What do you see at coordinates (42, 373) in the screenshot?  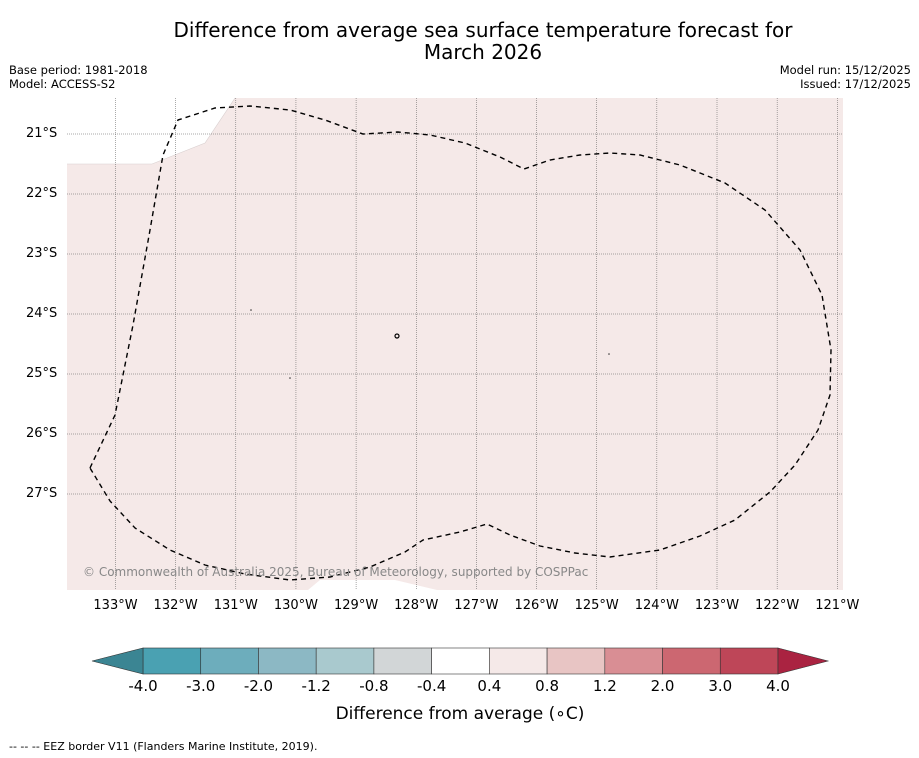 I see `latitude-label: 25°S` at bounding box center [42, 373].